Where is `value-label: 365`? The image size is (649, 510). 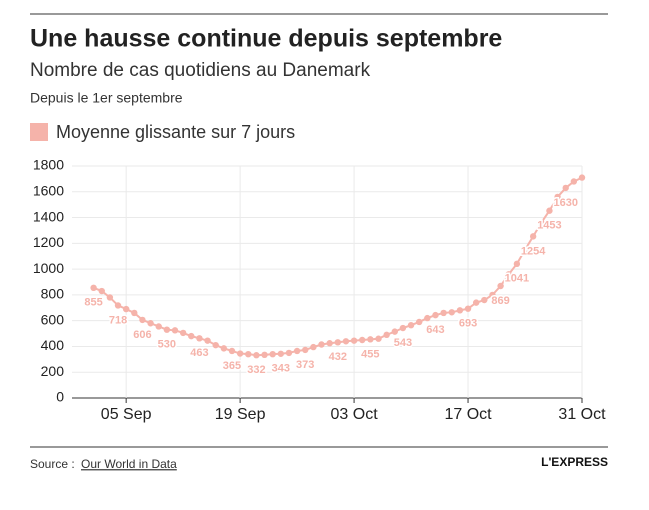 value-label: 365 is located at coordinates (232, 366).